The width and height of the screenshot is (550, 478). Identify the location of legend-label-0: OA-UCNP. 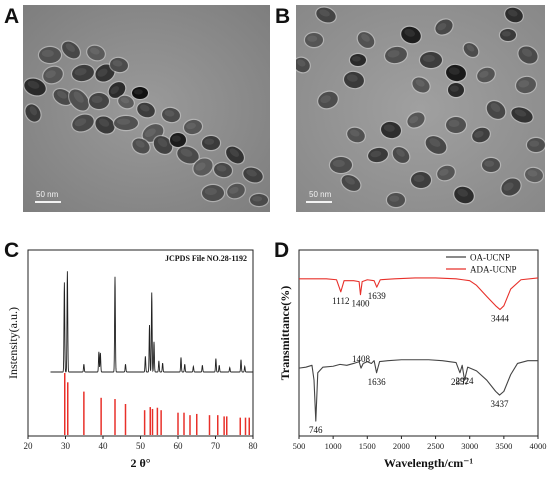
(490, 258).